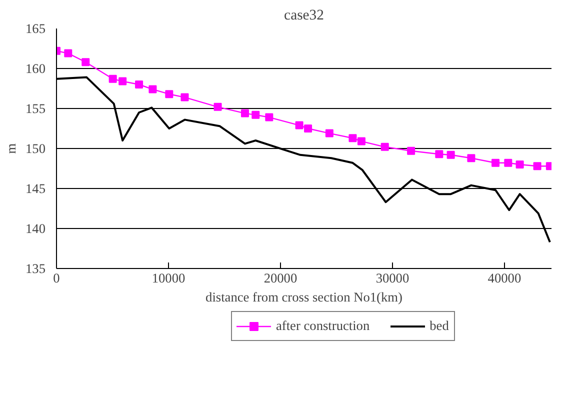 The width and height of the screenshot is (577, 407). What do you see at coordinates (304, 16) in the screenshot?
I see `chart-title: case32` at bounding box center [304, 16].